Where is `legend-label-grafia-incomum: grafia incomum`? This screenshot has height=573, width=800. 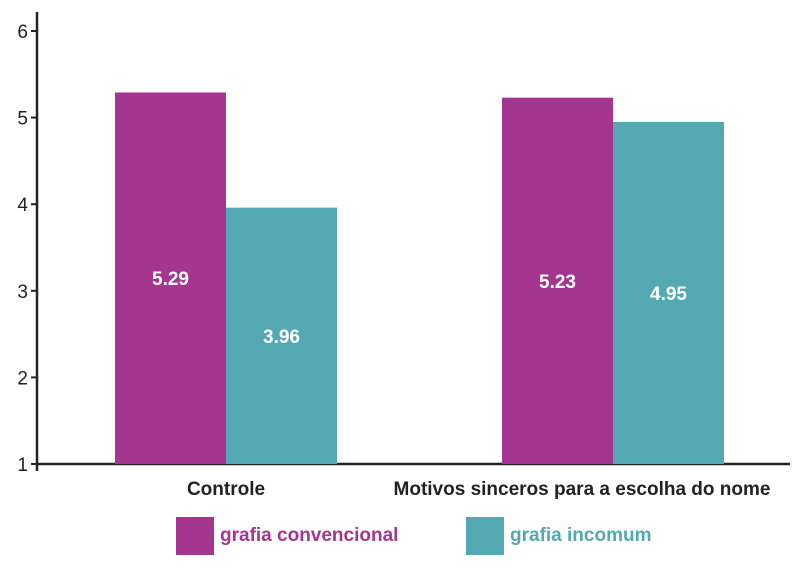
legend-label-grafia-incomum: grafia incomum is located at coordinates (581, 535).